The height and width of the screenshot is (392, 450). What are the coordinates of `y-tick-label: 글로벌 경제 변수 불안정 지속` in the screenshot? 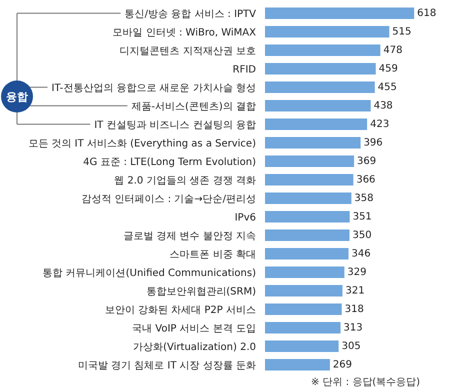 It's located at (189, 236).